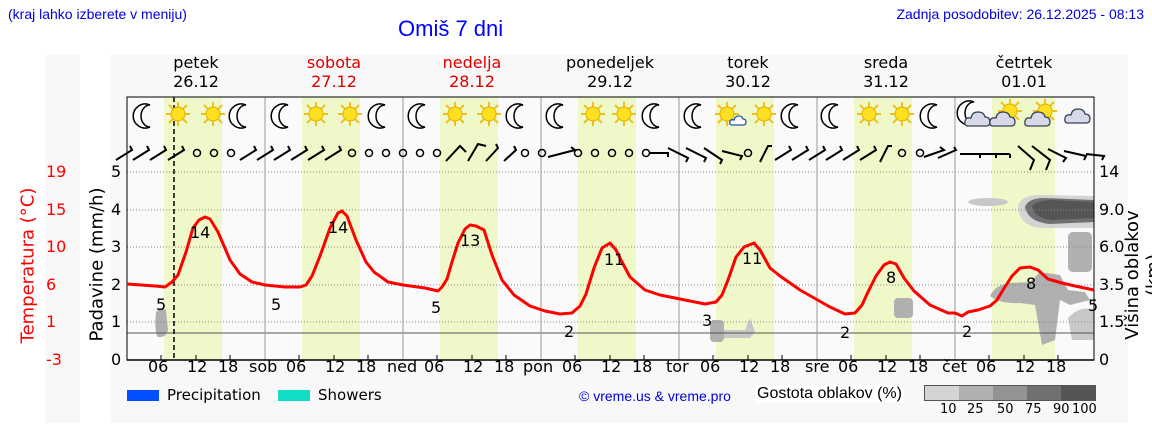  I want to click on day-label: petek 26.12, so click(196, 72).